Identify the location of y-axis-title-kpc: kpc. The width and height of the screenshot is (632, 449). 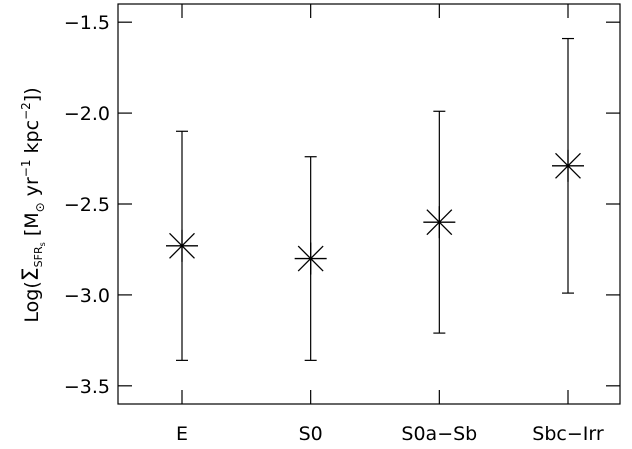
(32, 140).